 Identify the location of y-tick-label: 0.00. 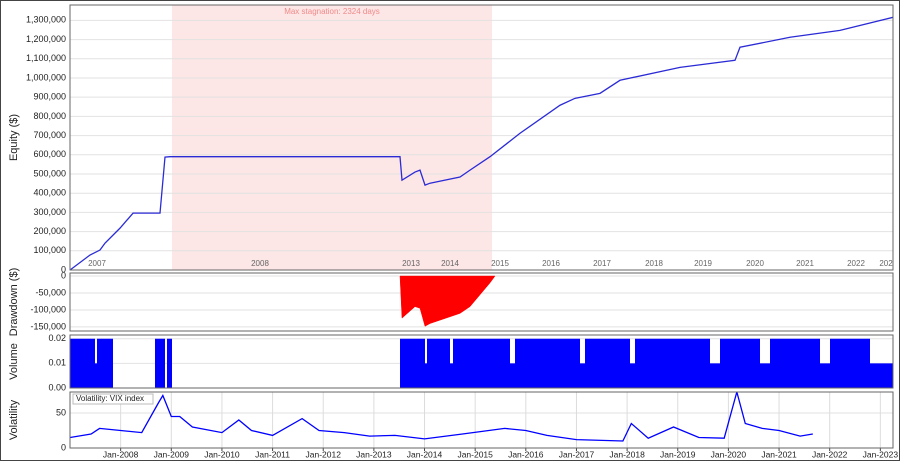
(57, 387).